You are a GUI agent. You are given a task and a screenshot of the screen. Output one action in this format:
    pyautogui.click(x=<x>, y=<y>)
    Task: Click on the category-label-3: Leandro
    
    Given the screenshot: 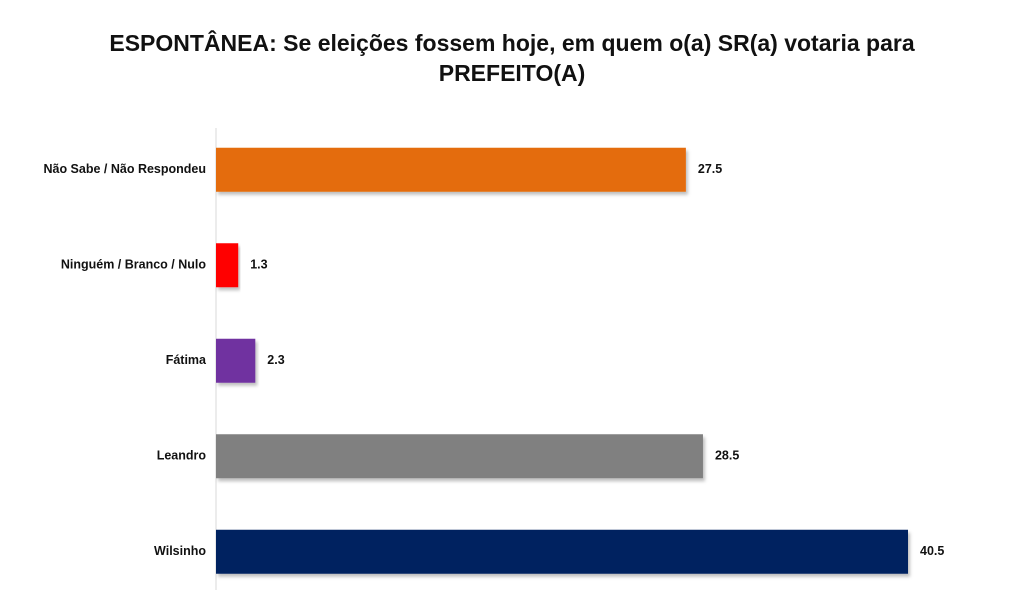 What is the action you would take?
    pyautogui.click(x=182, y=456)
    